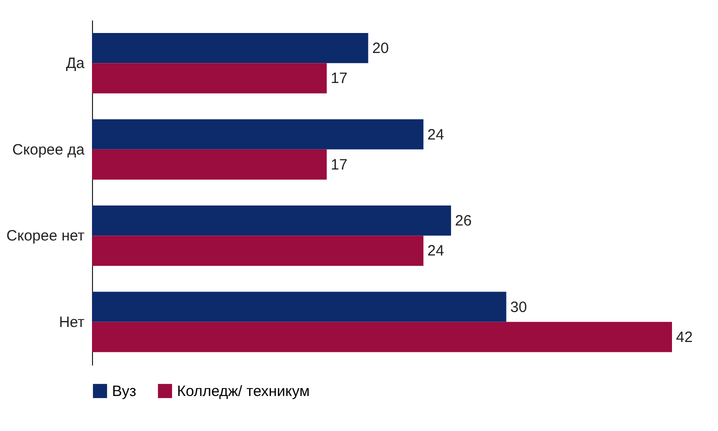 This screenshot has width=718, height=431. Describe the element at coordinates (124, 391) in the screenshot. I see `legend-label: Вуз` at that location.